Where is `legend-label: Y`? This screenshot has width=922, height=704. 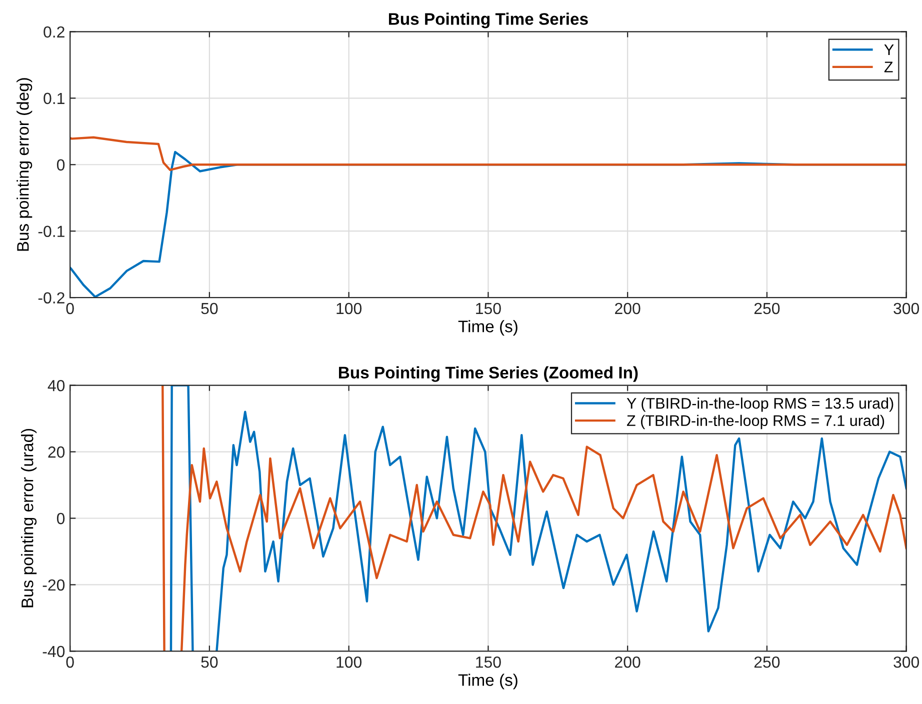 legend-label: Y is located at coordinates (889, 49).